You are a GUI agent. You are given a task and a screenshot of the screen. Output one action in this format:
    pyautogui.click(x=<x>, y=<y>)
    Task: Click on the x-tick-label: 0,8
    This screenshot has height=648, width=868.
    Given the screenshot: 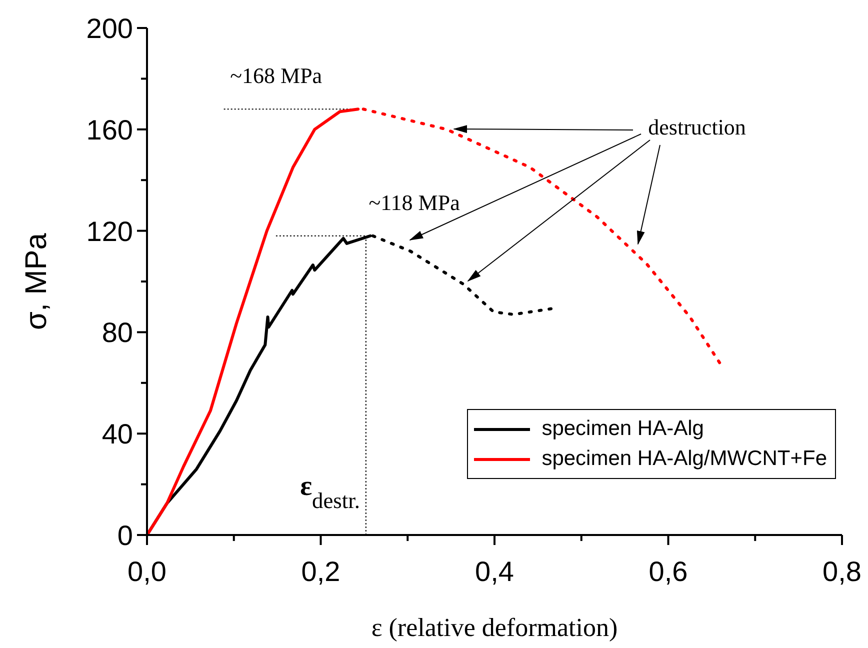 What is the action you would take?
    pyautogui.click(x=842, y=571)
    